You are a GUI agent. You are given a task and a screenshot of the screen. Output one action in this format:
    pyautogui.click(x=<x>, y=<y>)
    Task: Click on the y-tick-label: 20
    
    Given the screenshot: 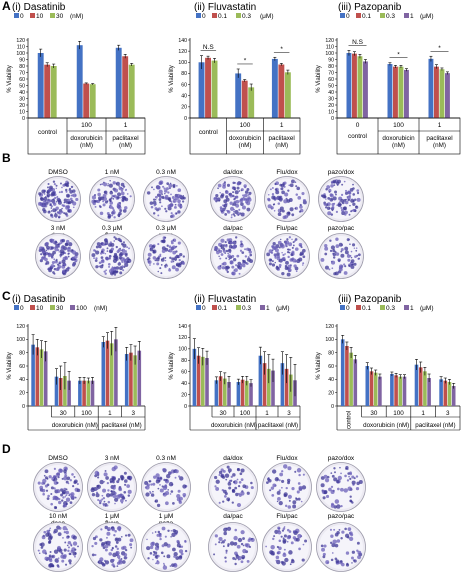 What is the action you would take?
    pyautogui.click(x=184, y=395)
    